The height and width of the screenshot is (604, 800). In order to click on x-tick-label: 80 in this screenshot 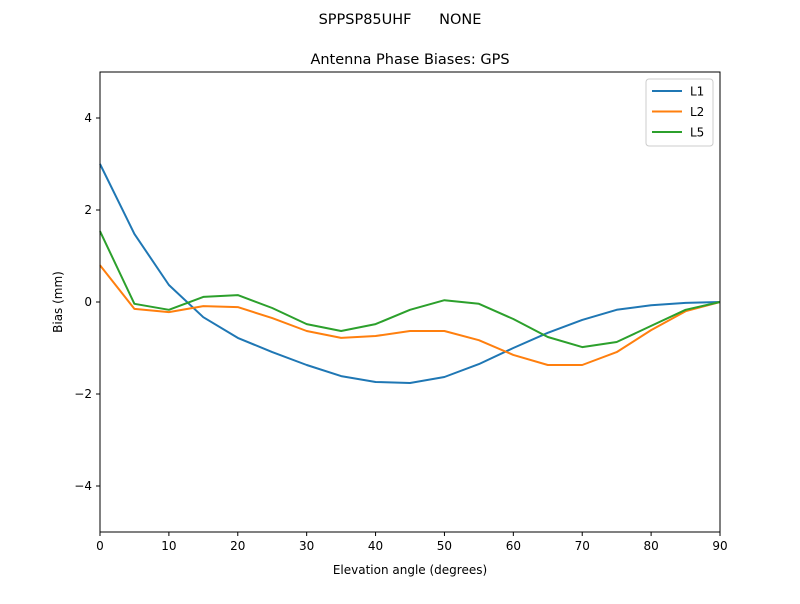, I will do `click(650, 546)`.